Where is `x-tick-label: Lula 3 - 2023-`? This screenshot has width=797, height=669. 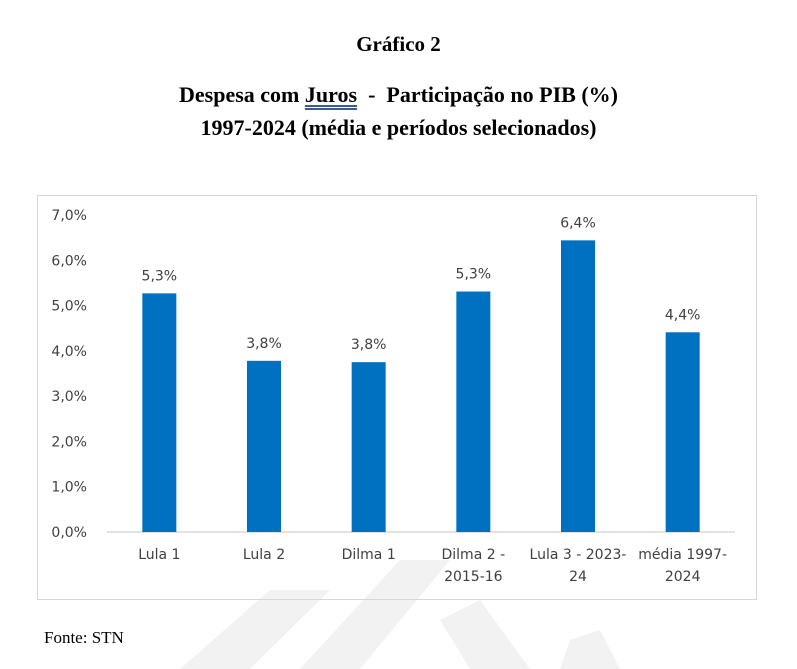
x-tick-label: Lula 3 - 2023- is located at coordinates (578, 555).